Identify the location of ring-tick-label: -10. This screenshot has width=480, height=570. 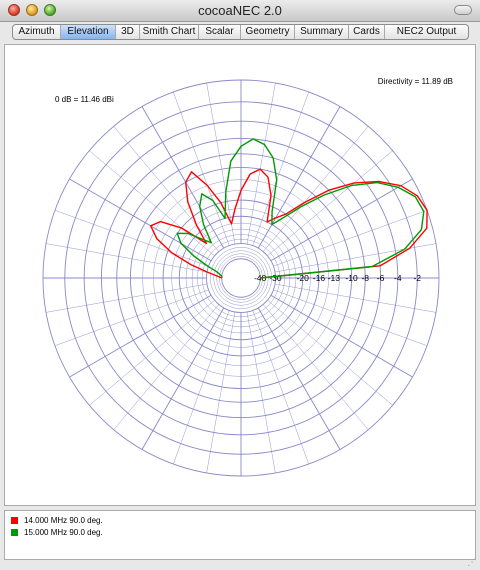
(351, 278).